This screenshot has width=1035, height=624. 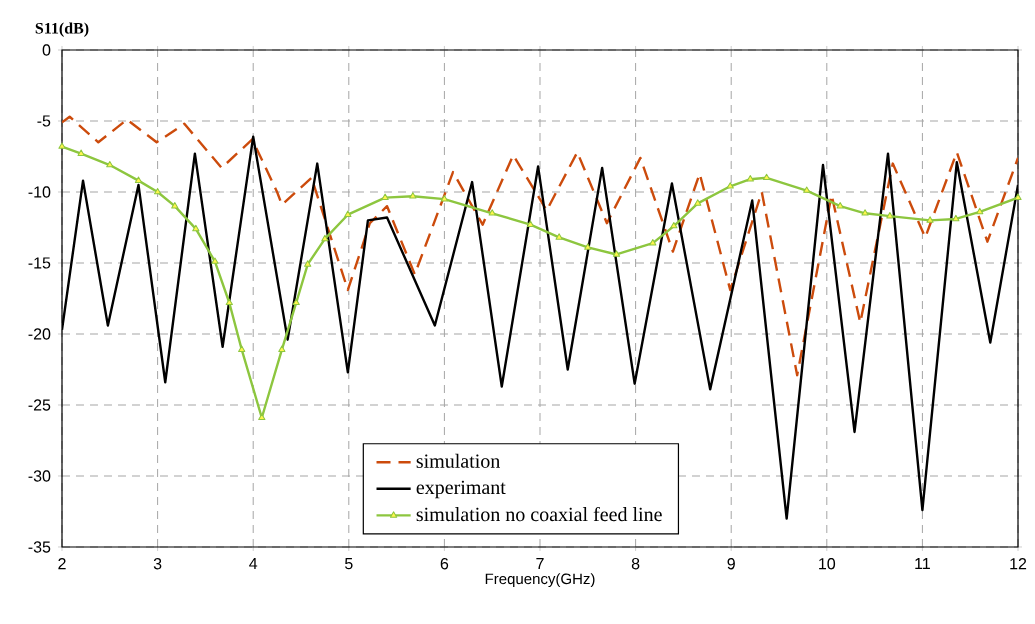 I want to click on x-tick-label: 3, so click(x=157, y=564).